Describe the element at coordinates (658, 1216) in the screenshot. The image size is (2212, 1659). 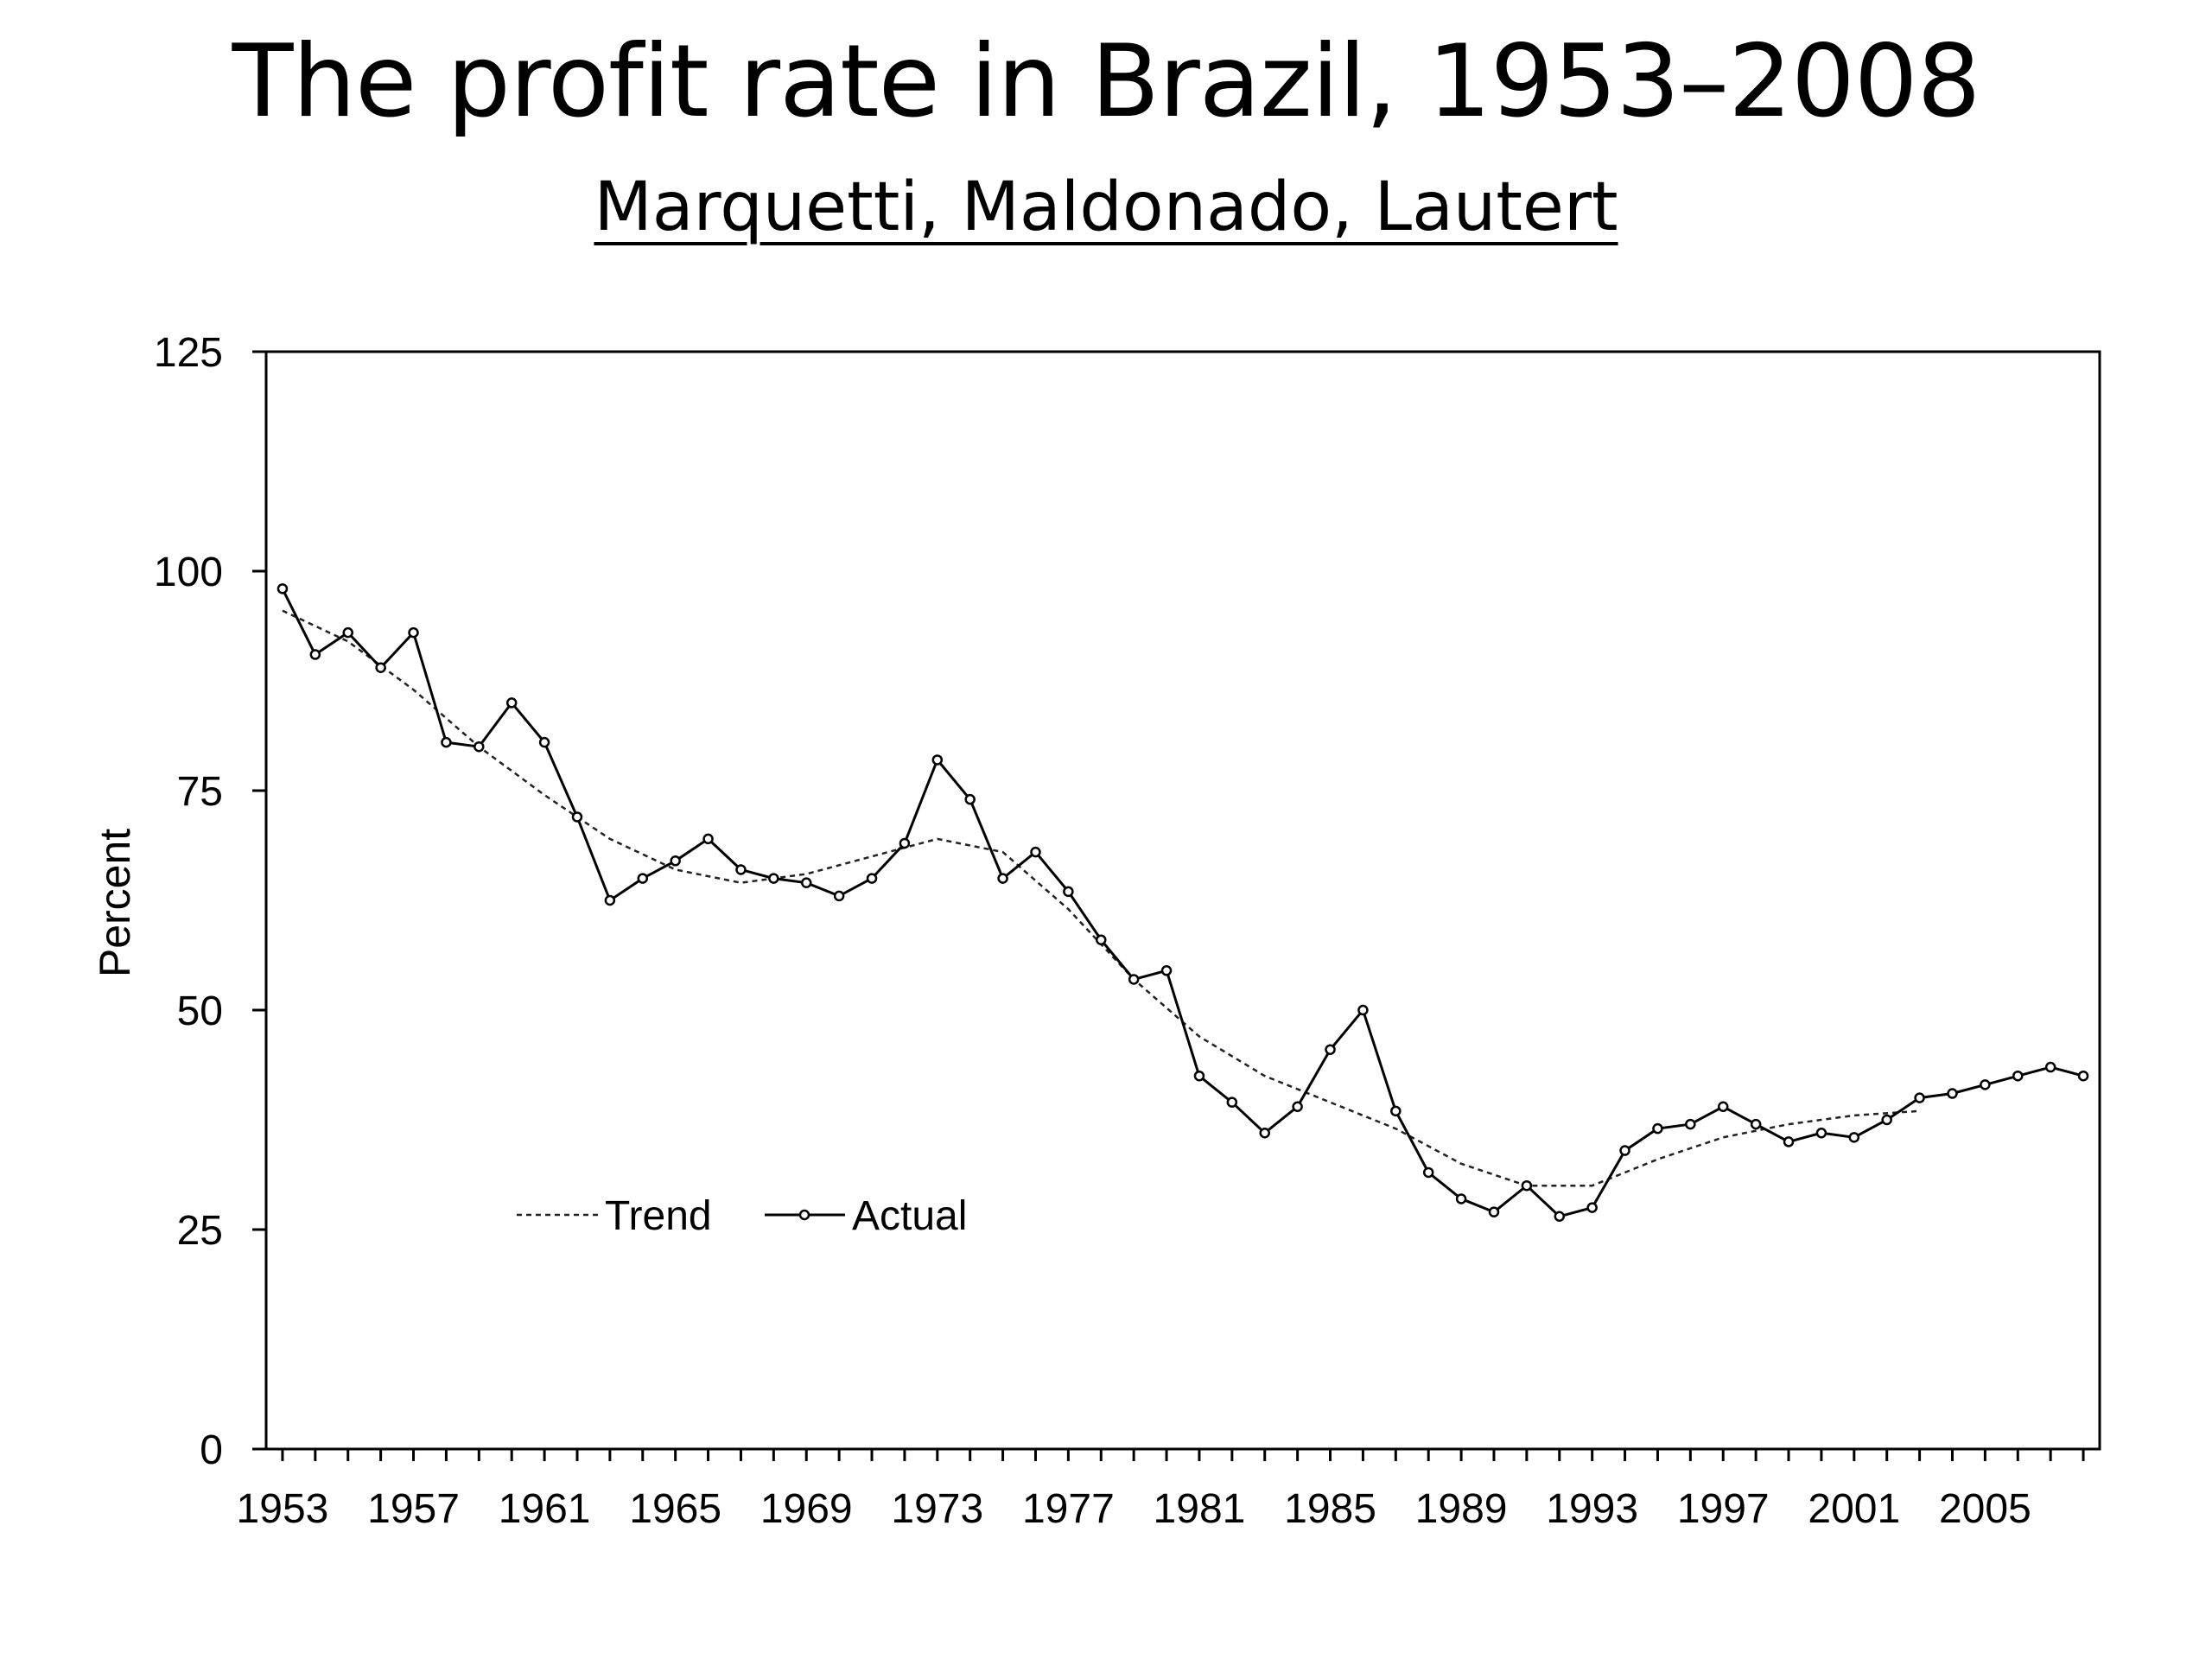
I see `legend-trend-label: Trend` at that location.